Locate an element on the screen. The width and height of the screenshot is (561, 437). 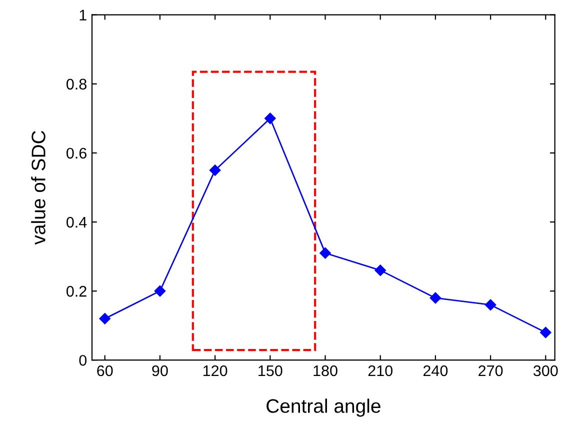
y-tick-label: 0.4 is located at coordinates (76, 222).